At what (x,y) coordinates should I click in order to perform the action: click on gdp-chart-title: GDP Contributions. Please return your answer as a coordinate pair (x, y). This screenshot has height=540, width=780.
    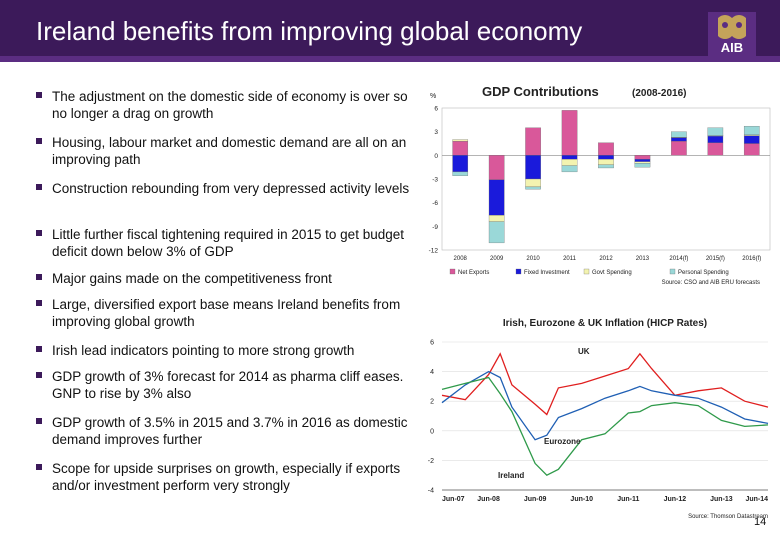
    Looking at the image, I should click on (540, 91).